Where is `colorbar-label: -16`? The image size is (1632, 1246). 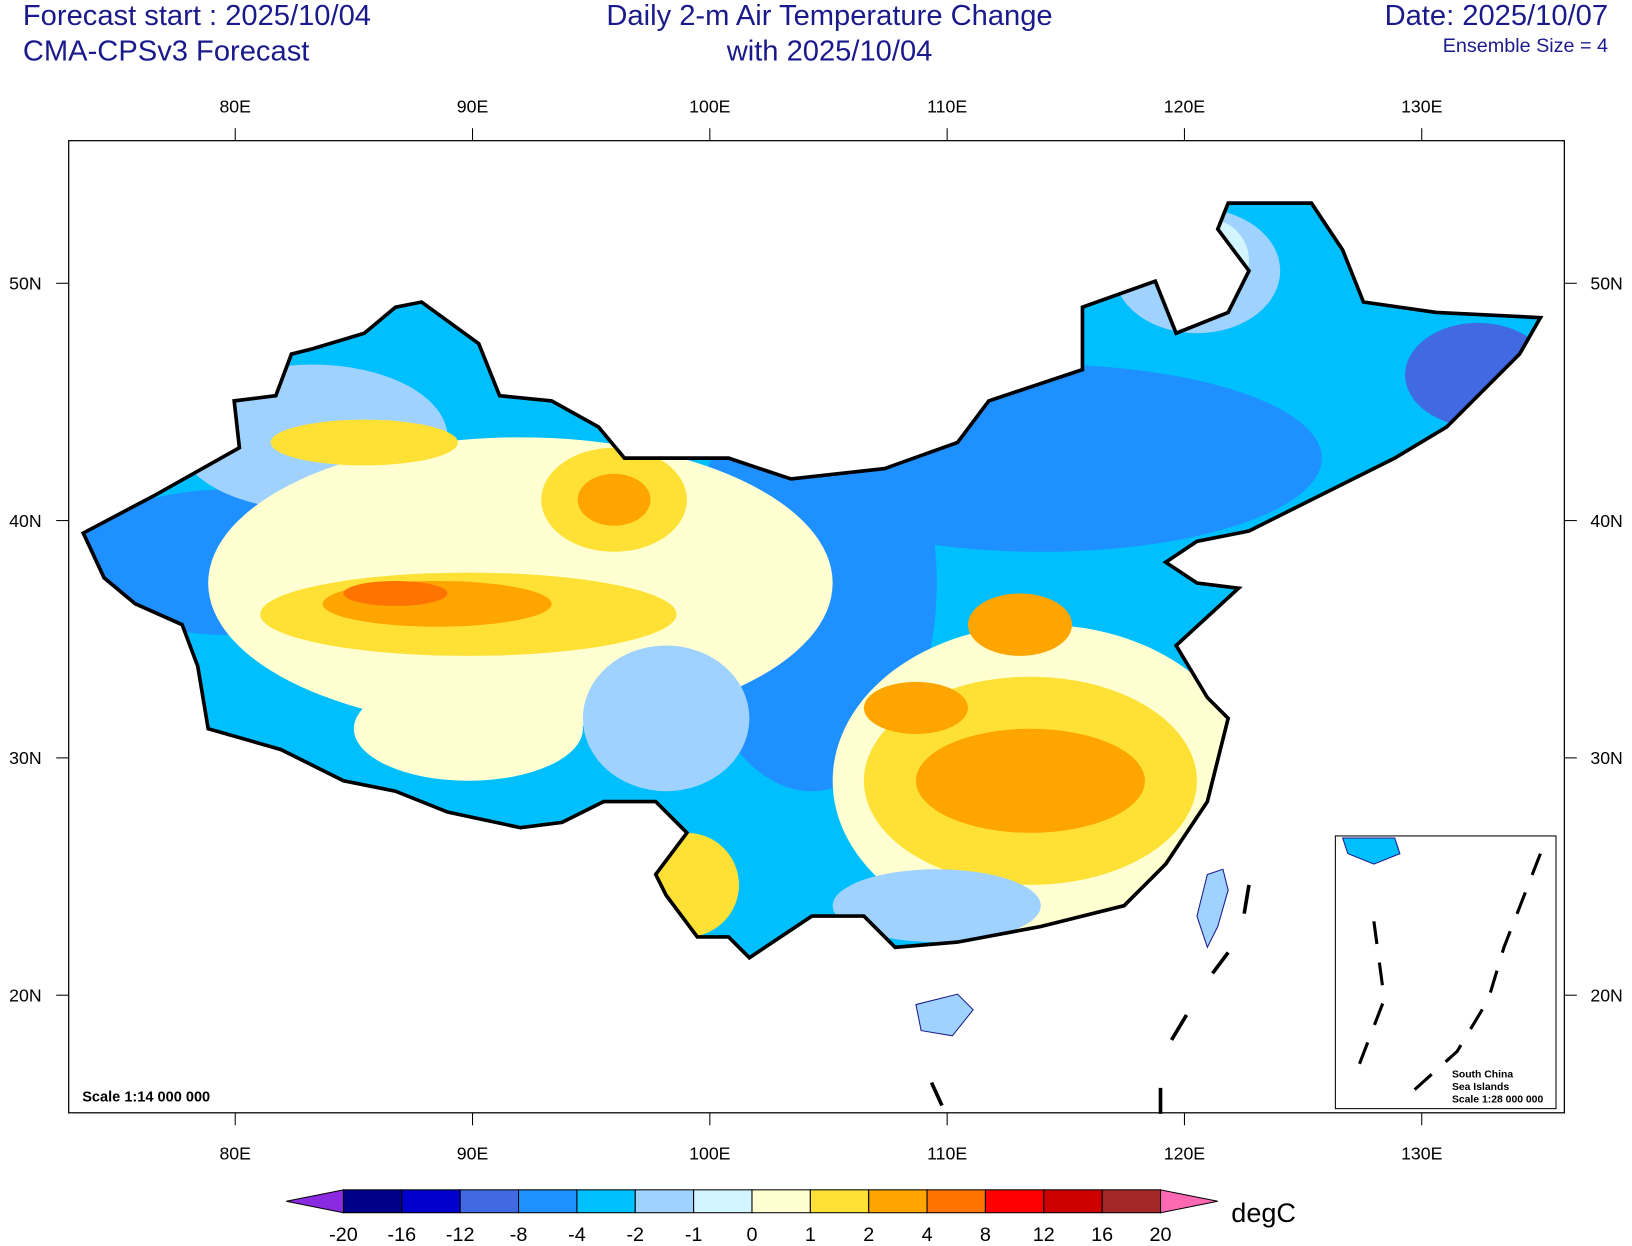
colorbar-label: -16 is located at coordinates (402, 1232).